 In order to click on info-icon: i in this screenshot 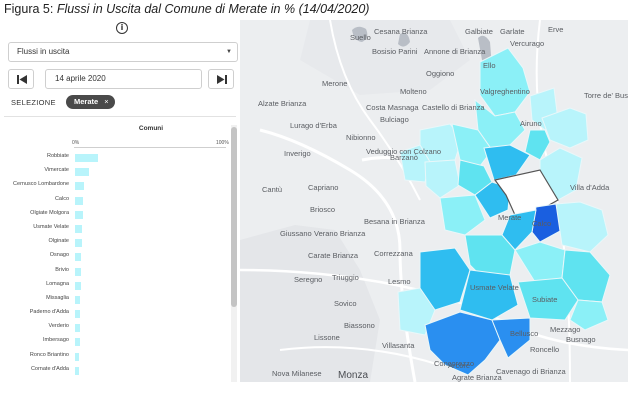, I will do `click(122, 28)`.